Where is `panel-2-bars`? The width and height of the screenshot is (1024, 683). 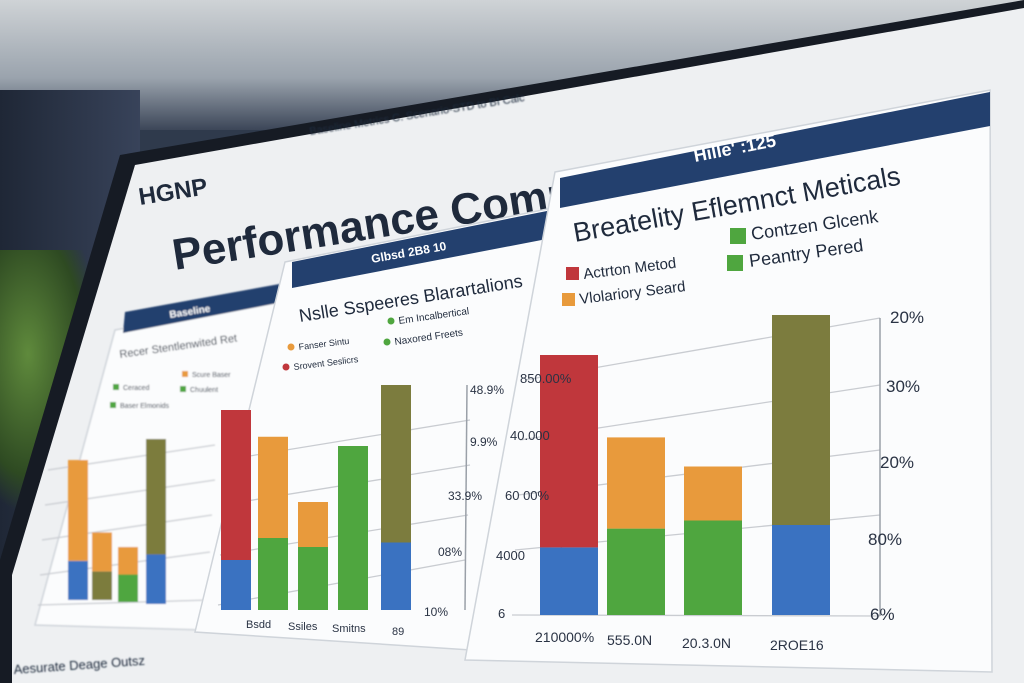 panel-2-bars is located at coordinates (316, 497).